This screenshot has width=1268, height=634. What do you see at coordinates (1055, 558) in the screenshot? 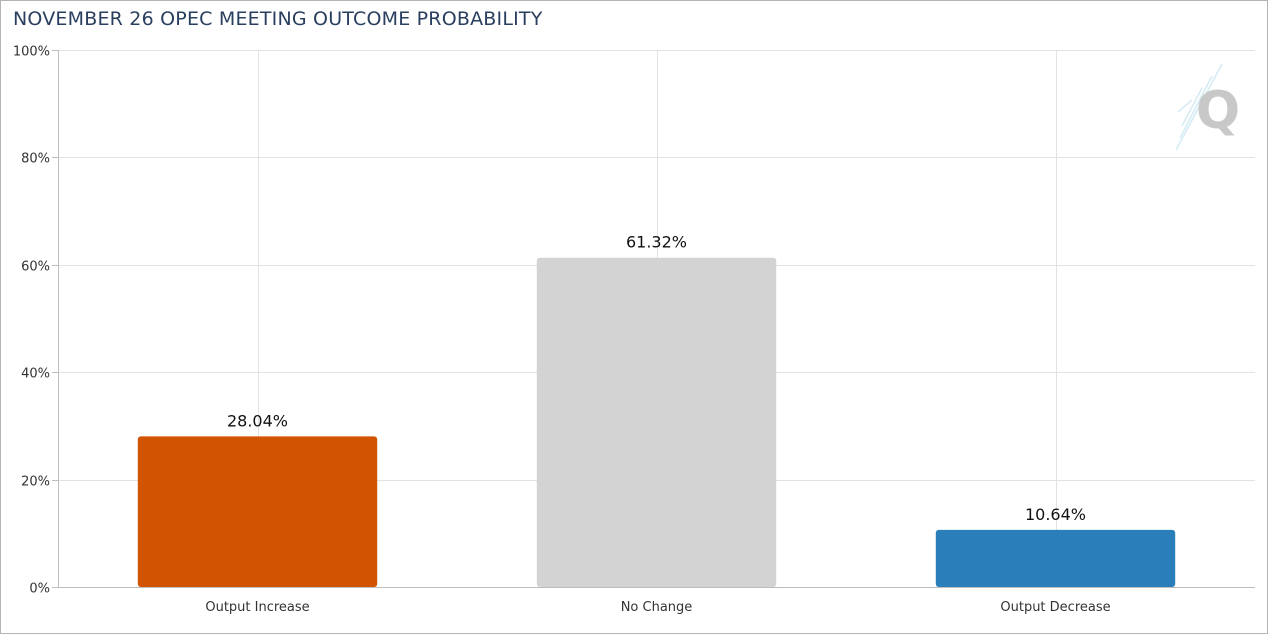
I see `bar-output-decrease` at bounding box center [1055, 558].